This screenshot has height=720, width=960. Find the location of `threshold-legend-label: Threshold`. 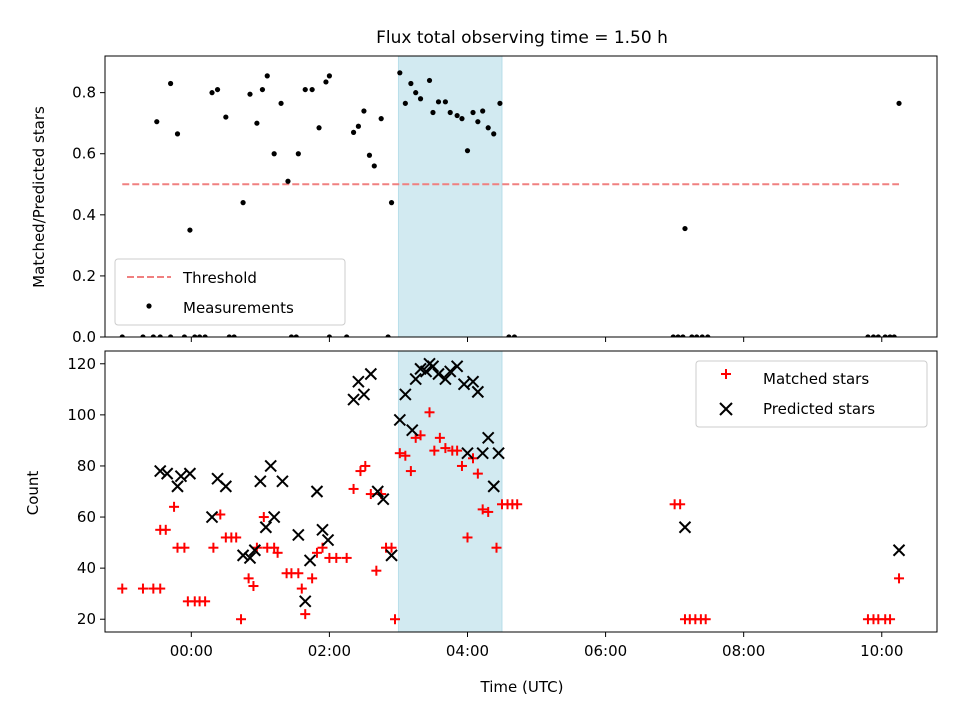

threshold-legend-label: Threshold is located at coordinates (219, 278).